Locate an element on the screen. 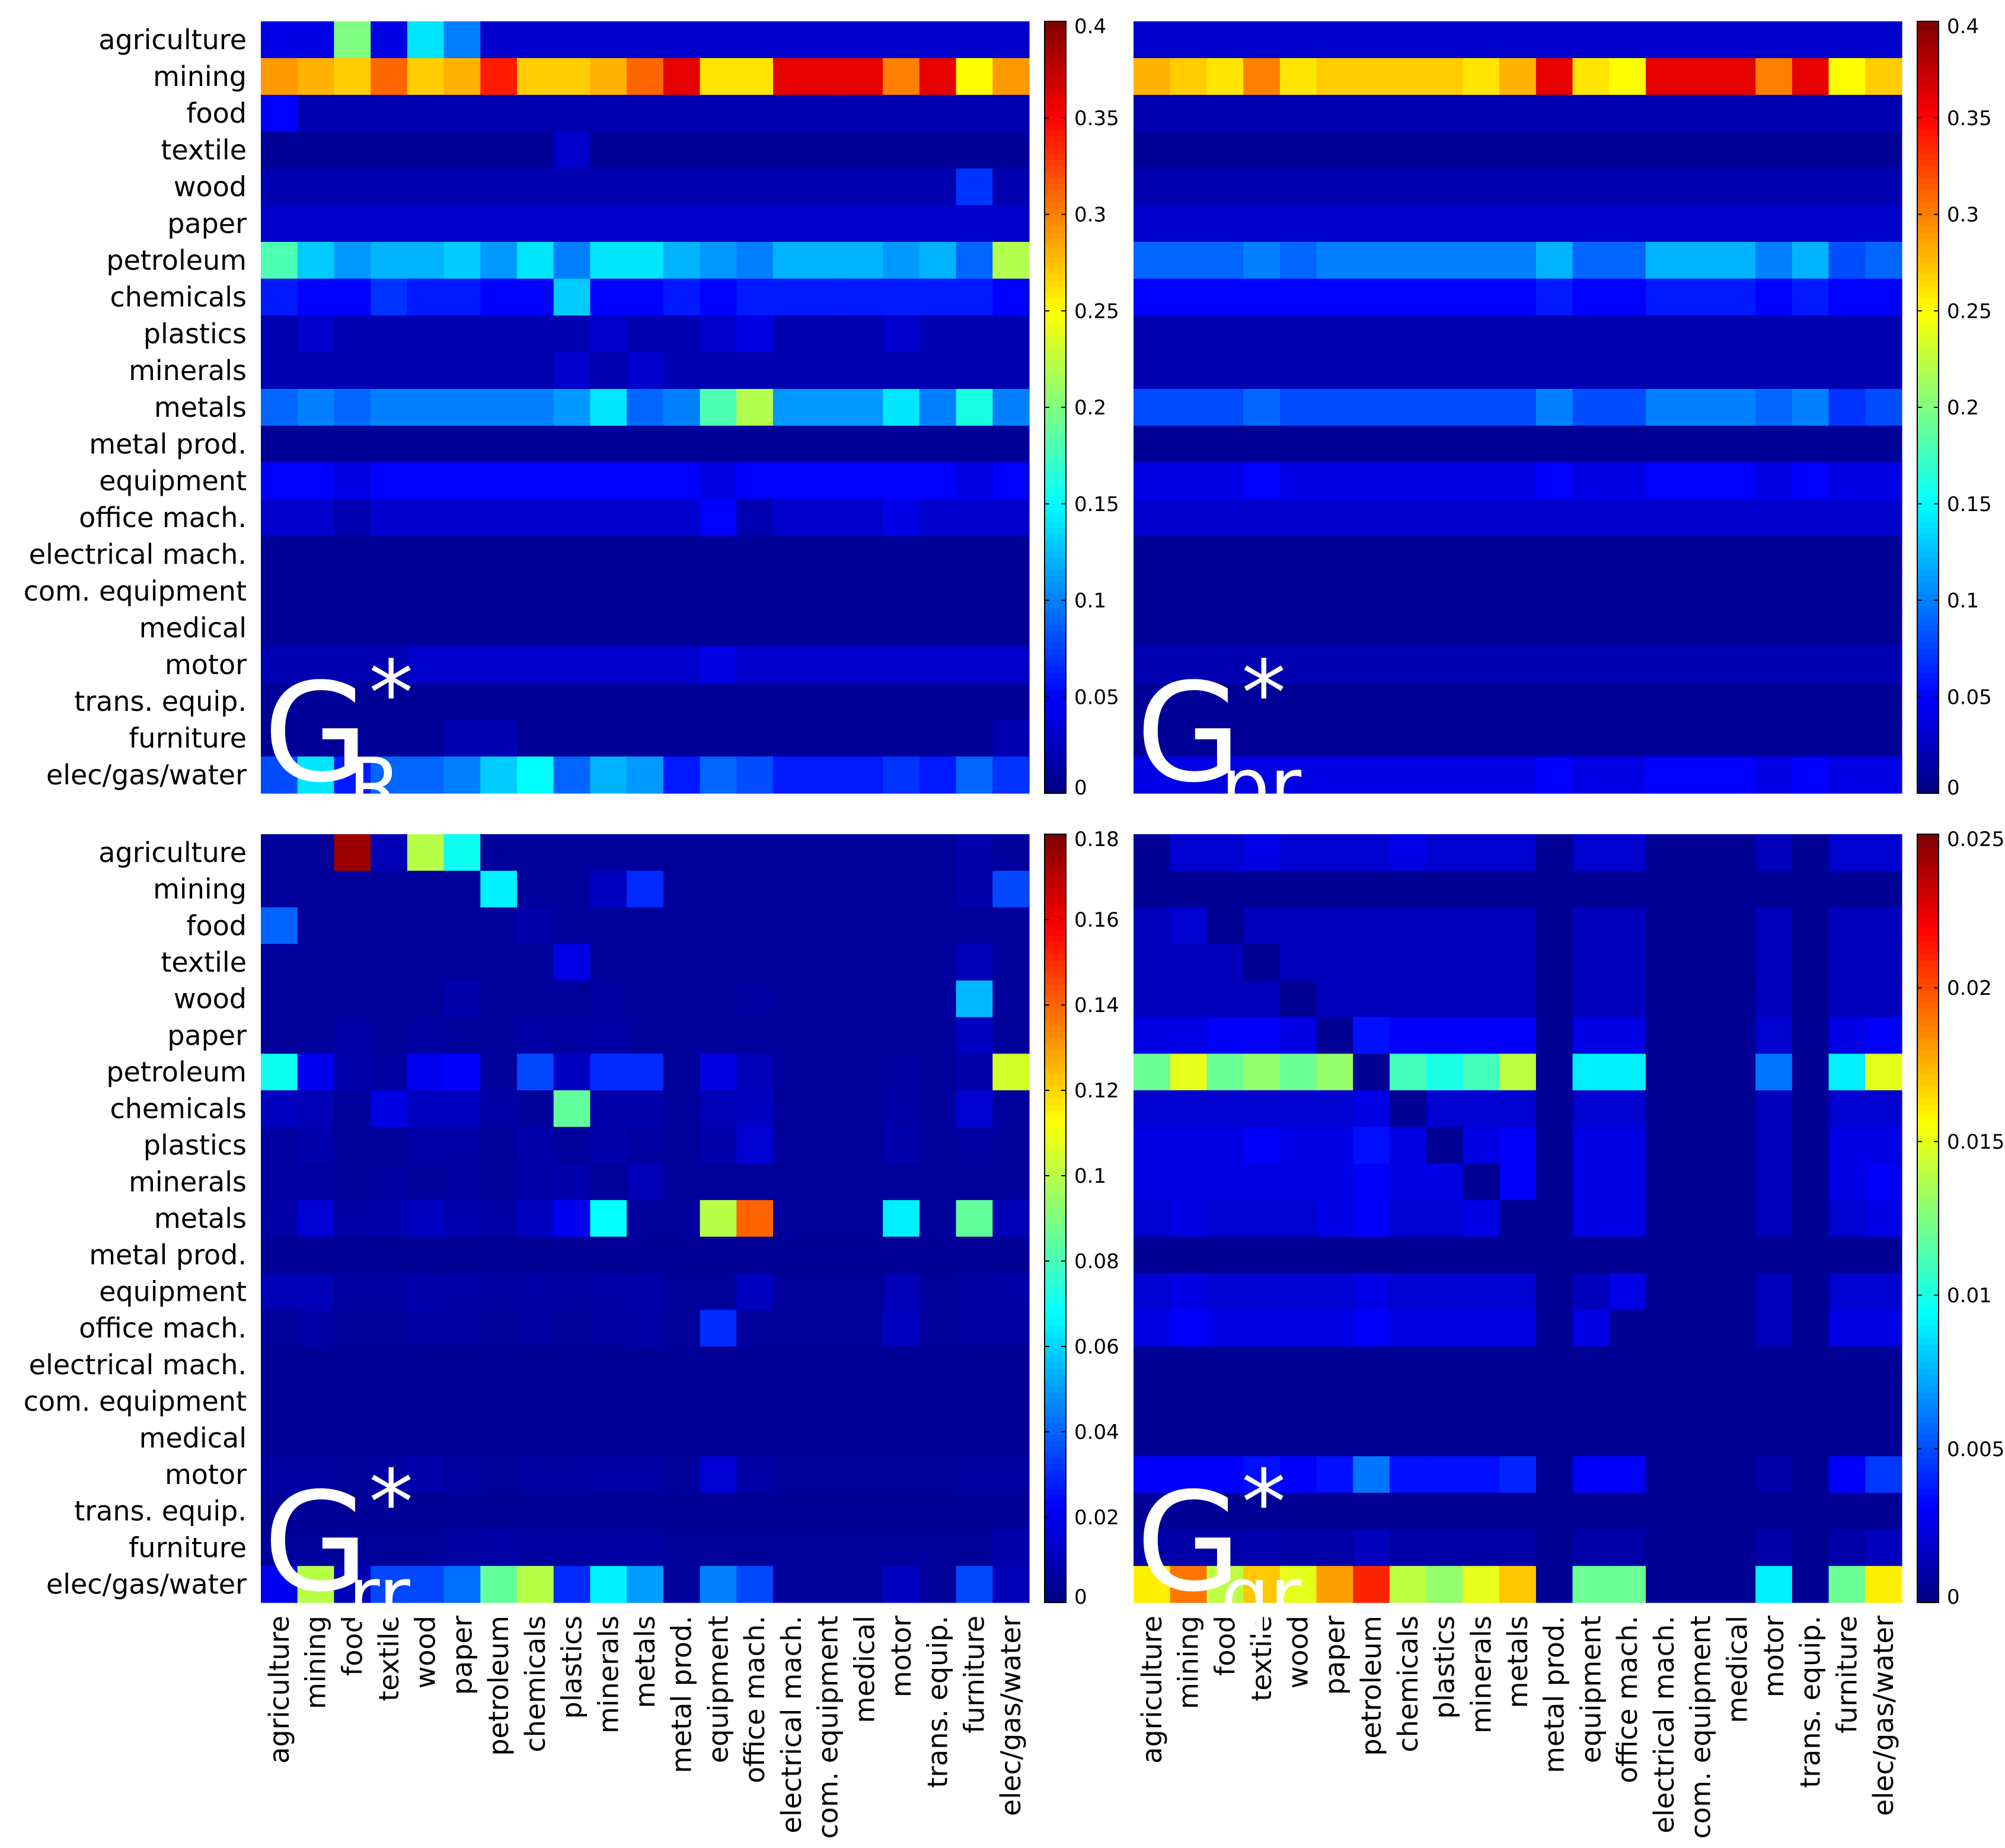 The width and height of the screenshot is (2005, 1848). column-tick-label: furniture is located at coordinates (1847, 1675).